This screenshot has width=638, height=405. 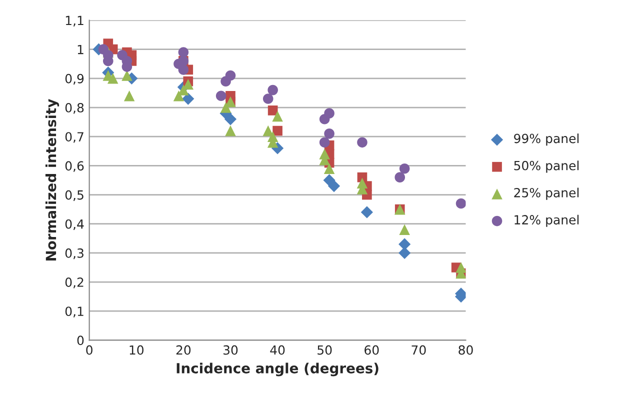 What do you see at coordinates (74, 254) in the screenshot?
I see `y-tick-label: 0,3` at bounding box center [74, 254].